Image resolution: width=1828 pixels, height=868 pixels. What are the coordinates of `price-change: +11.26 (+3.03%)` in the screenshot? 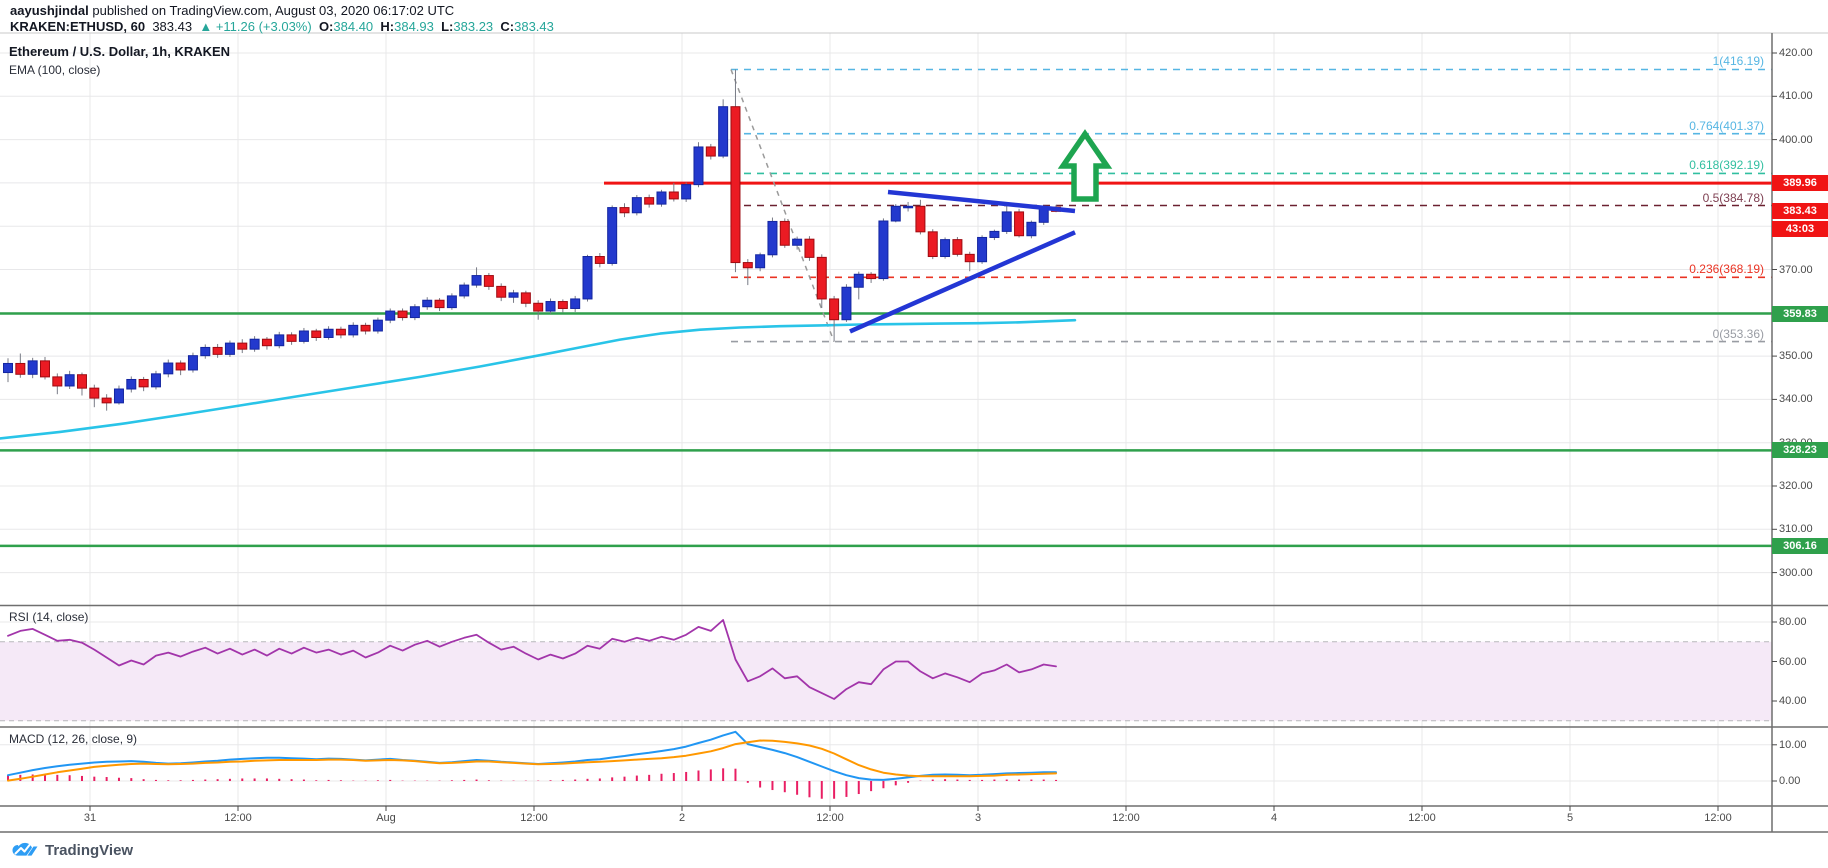 It's located at (263, 26).